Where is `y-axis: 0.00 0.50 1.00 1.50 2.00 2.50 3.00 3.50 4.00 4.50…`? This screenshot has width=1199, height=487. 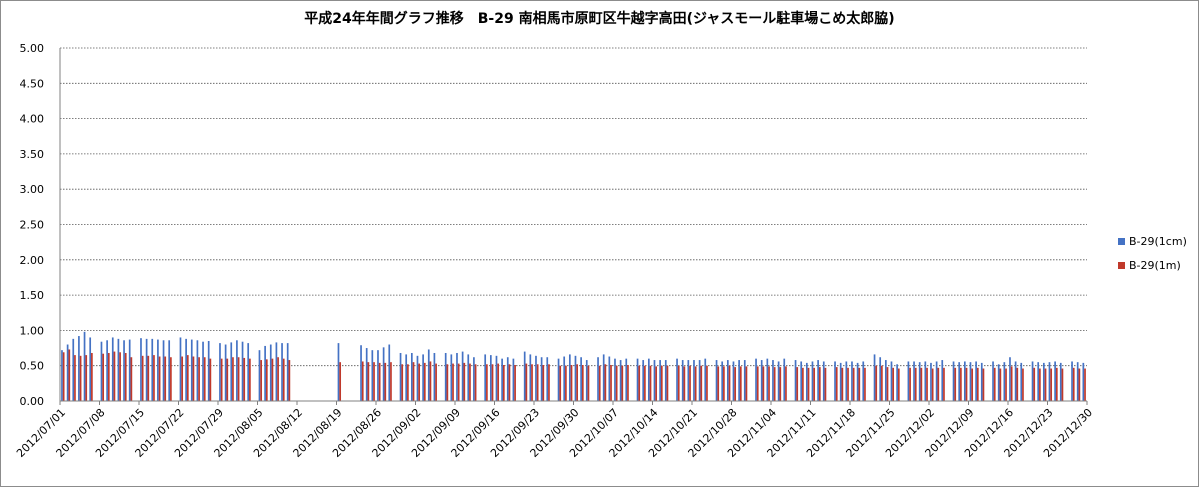 y-axis: 0.00 0.50 1.00 1.50 2.00 2.50 3.00 3.50 4.00 4.50… is located at coordinates (40, 225).